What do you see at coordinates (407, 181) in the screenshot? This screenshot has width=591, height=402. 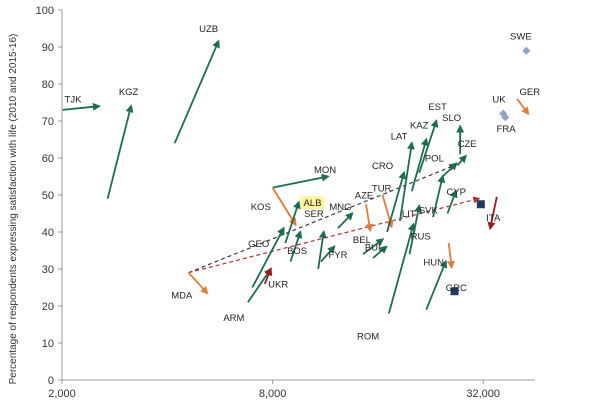 I see `arrow-lat` at bounding box center [407, 181].